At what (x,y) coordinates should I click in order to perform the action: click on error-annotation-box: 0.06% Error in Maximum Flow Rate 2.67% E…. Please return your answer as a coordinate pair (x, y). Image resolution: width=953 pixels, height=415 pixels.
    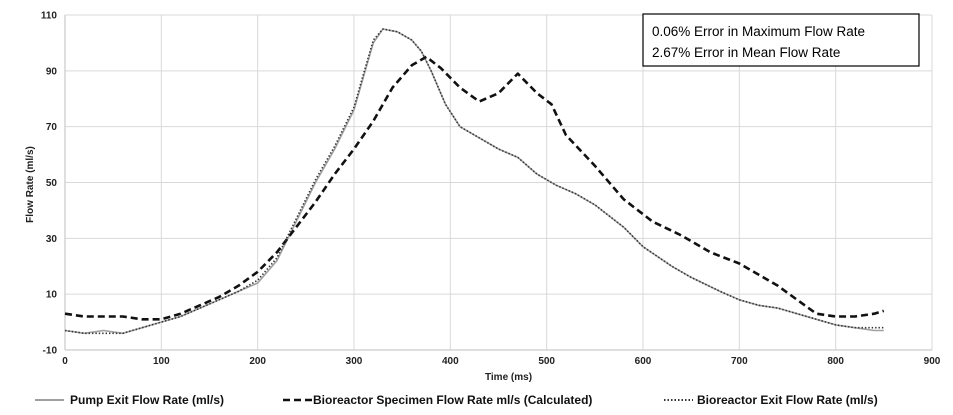
    Looking at the image, I should click on (781, 40).